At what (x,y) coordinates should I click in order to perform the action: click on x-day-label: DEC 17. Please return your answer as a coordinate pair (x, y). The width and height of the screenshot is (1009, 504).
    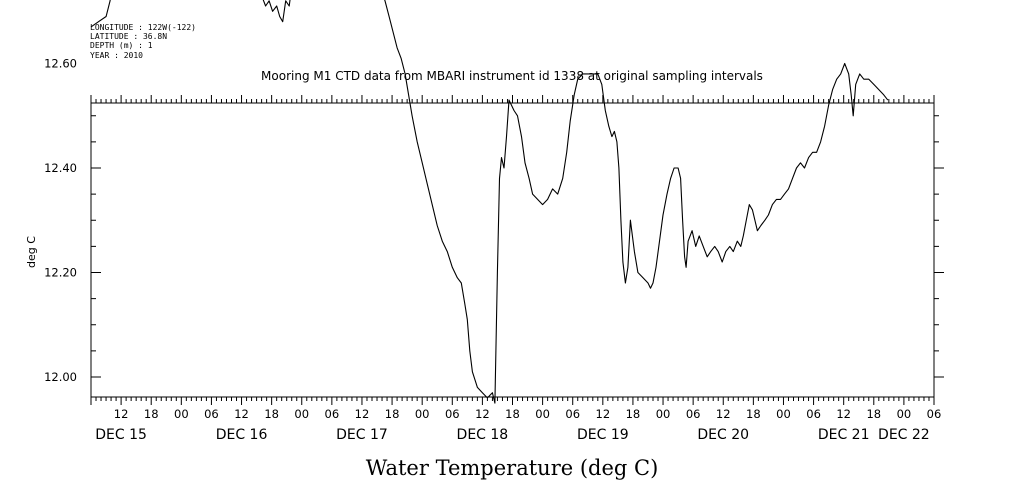
    Looking at the image, I should click on (362, 435).